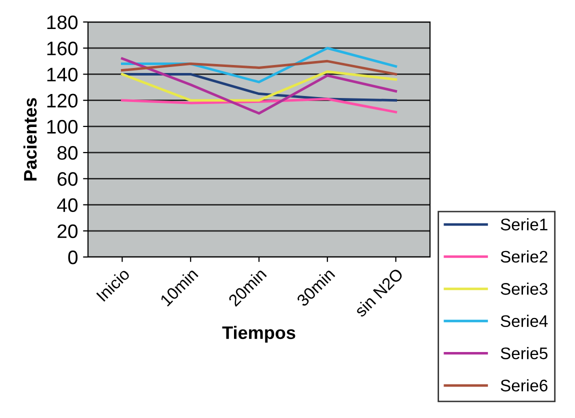 Image resolution: width=575 pixels, height=418 pixels. Describe the element at coordinates (67, 205) in the screenshot. I see `y-tick-label: 40` at that location.